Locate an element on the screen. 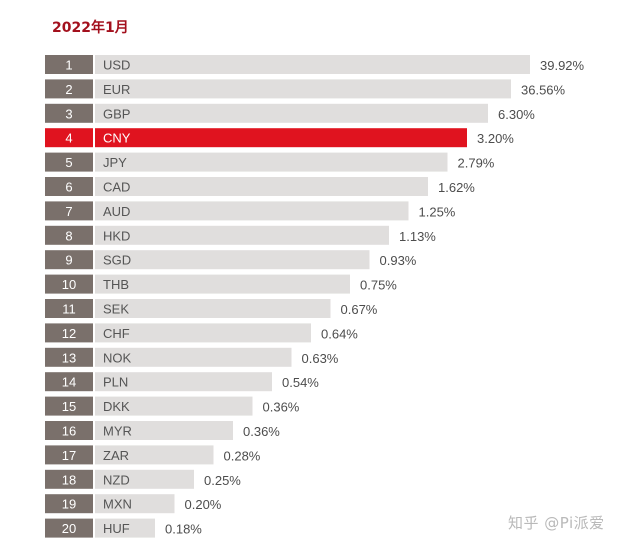 This screenshot has height=549, width=640. bar-row: 6 CAD 1.62% is located at coordinates (260, 186).